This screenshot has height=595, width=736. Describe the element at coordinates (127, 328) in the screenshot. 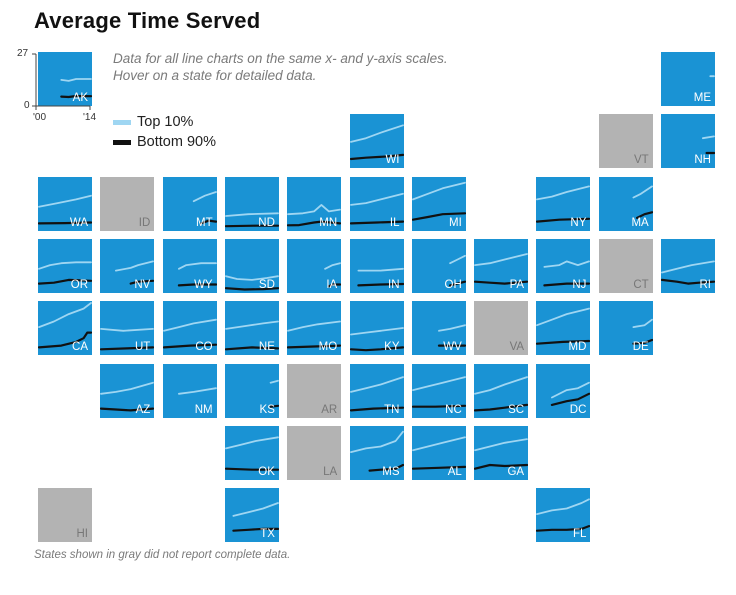

I see `state-tile-ut: UT` at that location.